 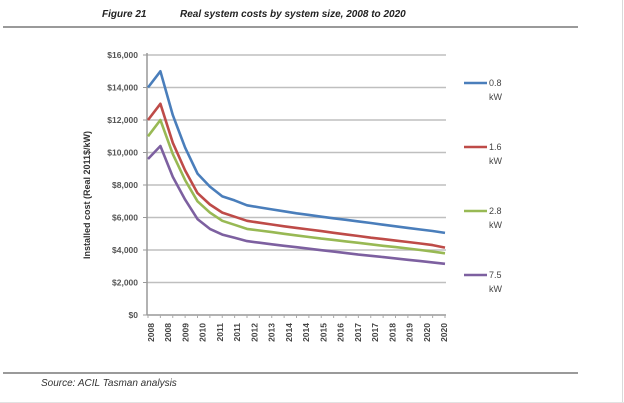 I want to click on x-tick-label: 2016, so click(x=341, y=332).